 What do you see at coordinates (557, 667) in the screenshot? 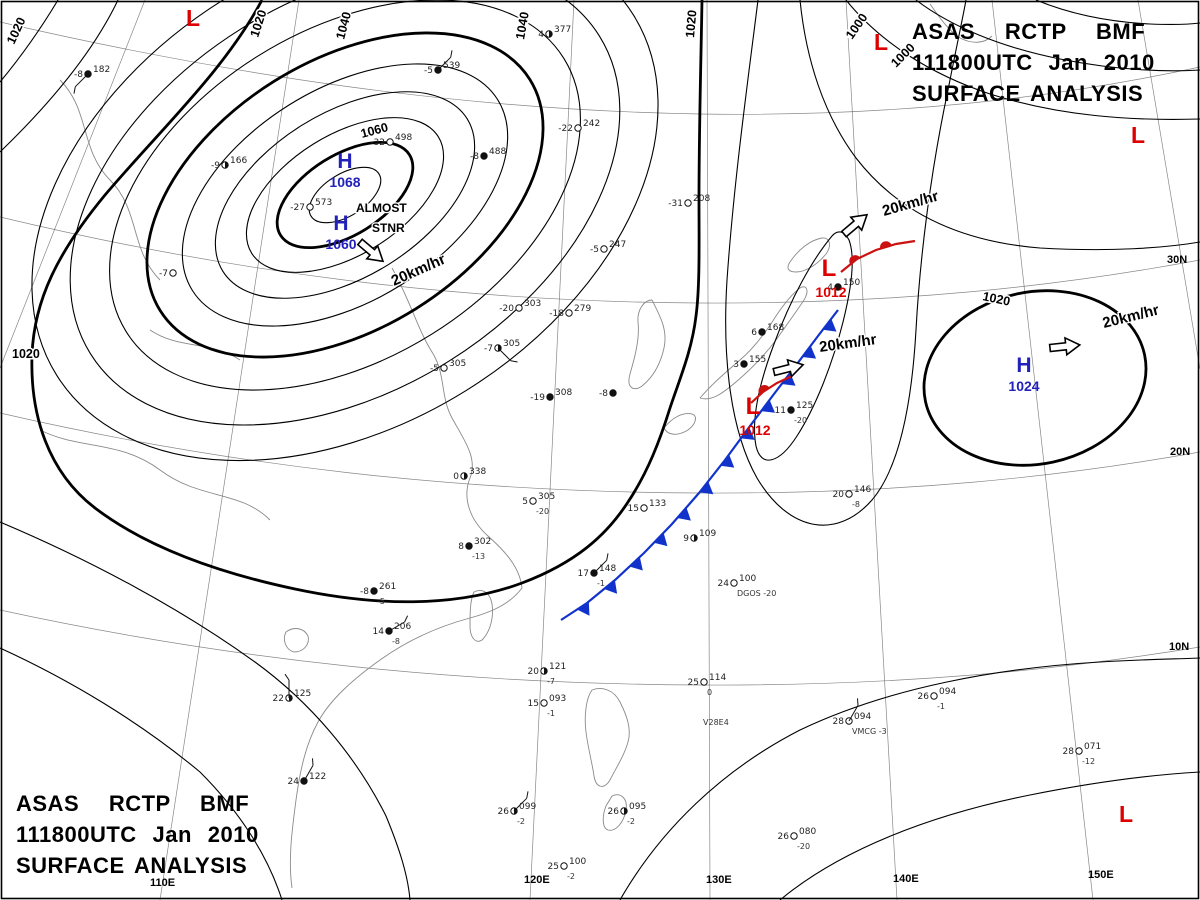
I see `station-value: 121` at bounding box center [557, 667].